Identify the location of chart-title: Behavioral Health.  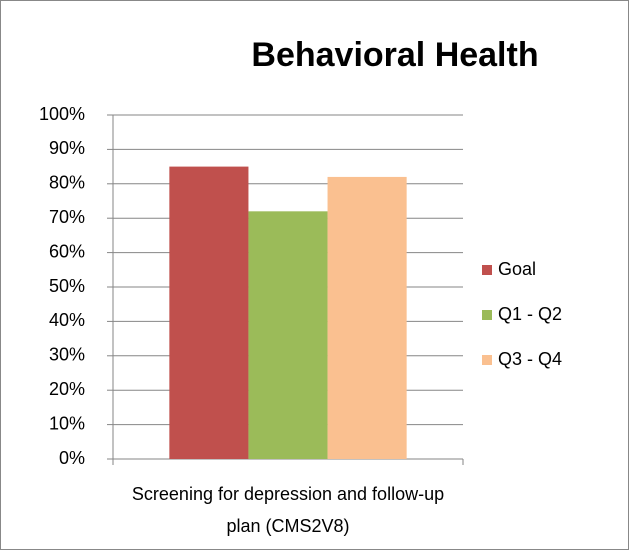
(394, 55).